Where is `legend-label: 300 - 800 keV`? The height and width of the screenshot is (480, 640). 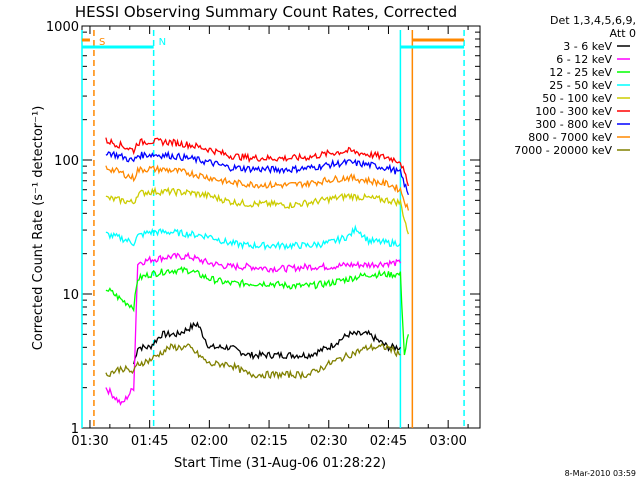 legend-label: 300 - 800 keV is located at coordinates (573, 124).